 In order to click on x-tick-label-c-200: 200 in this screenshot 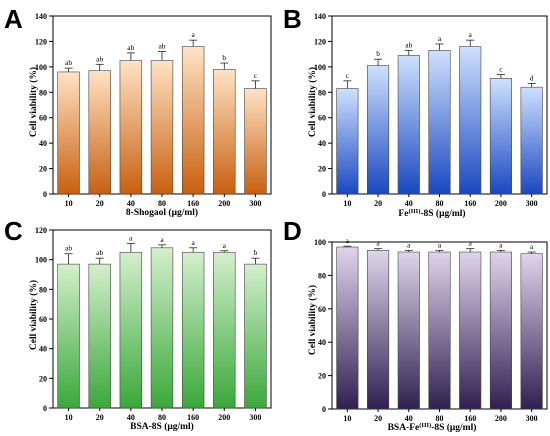, I will do `click(224, 417)`.